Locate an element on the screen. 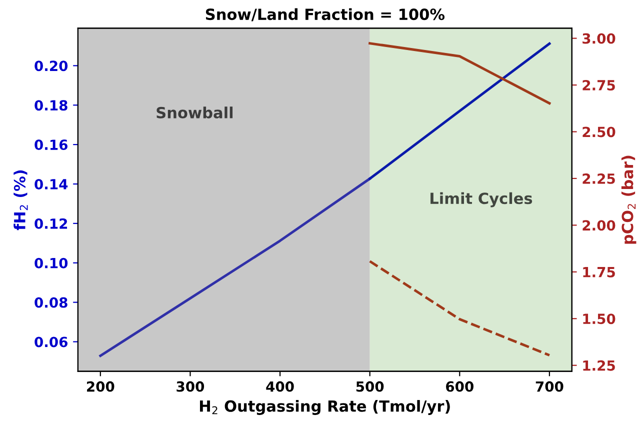 The width and height of the screenshot is (639, 421). y-tick-label: 0.18 is located at coordinates (51, 105).